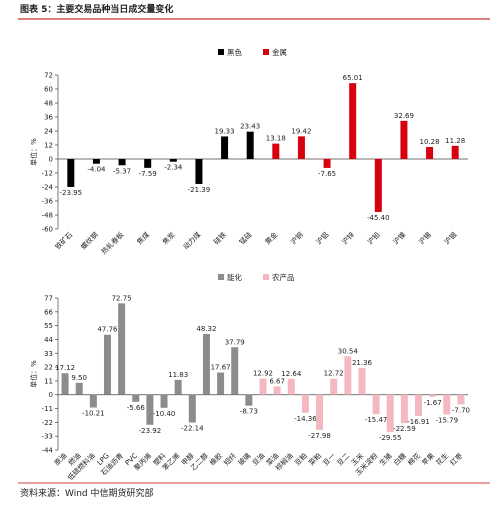 The image size is (500, 506). What do you see at coordinates (143, 238) in the screenshot?
I see `x-tick-label: 焦煤` at bounding box center [143, 238].